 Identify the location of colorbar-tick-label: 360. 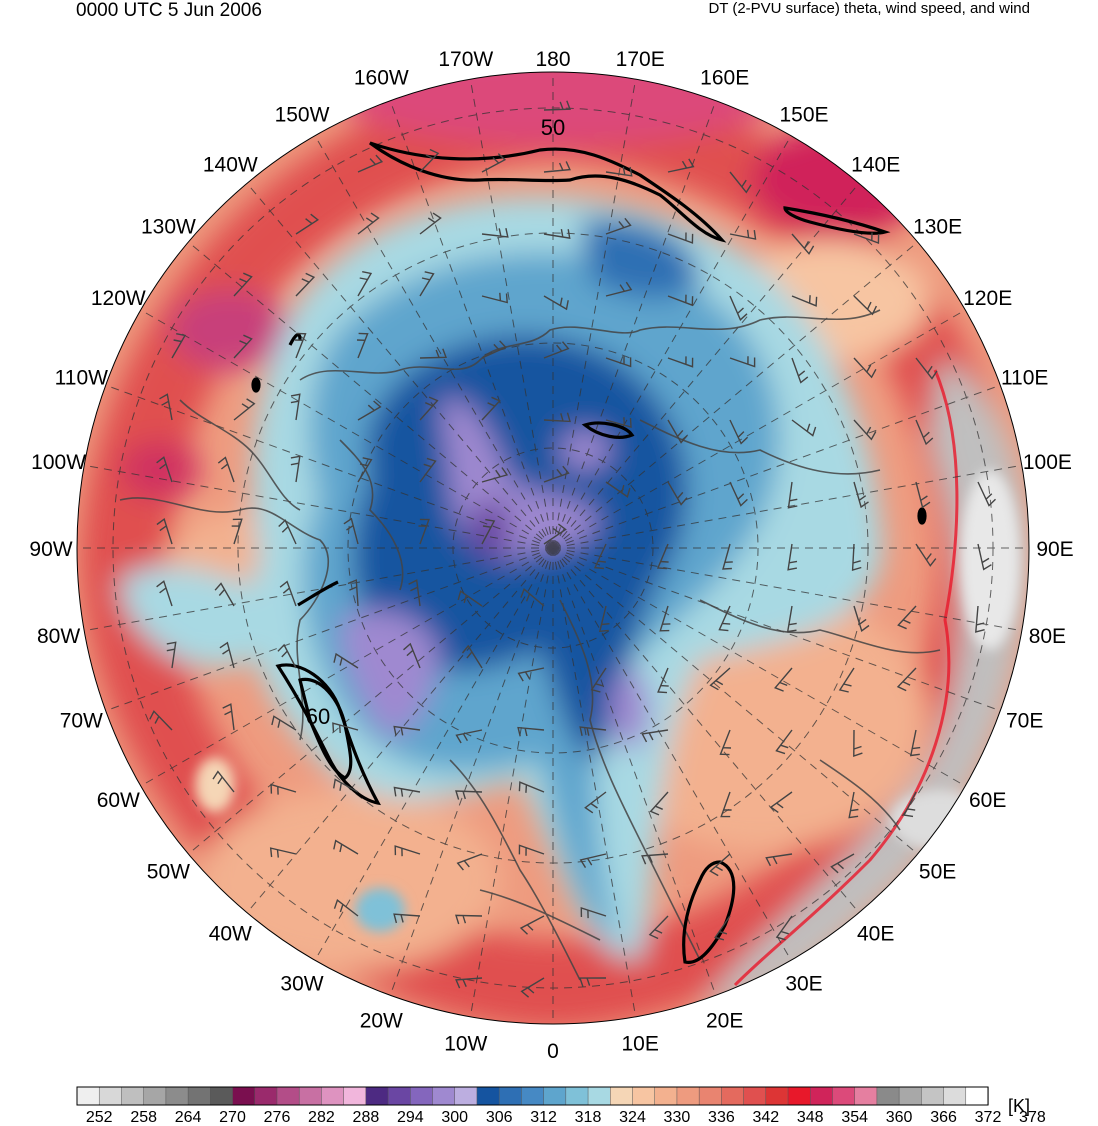
(899, 1117).